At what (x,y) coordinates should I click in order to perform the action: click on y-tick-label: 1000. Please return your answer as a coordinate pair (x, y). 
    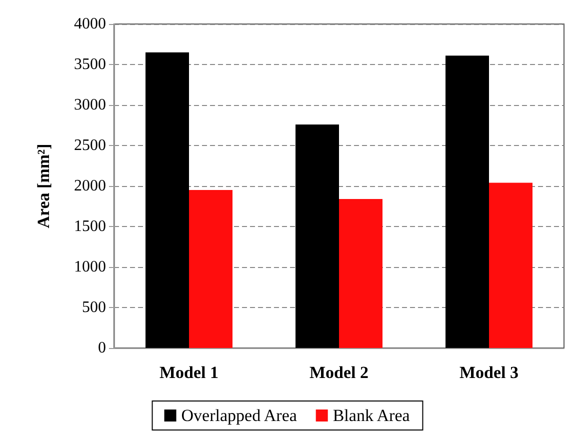
    Looking at the image, I should click on (90, 267).